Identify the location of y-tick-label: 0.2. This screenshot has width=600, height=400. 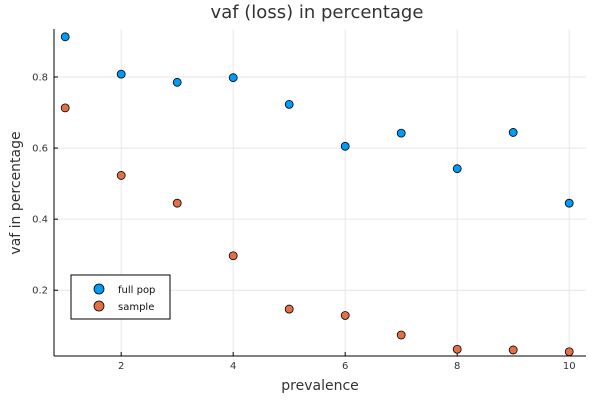
(40, 291).